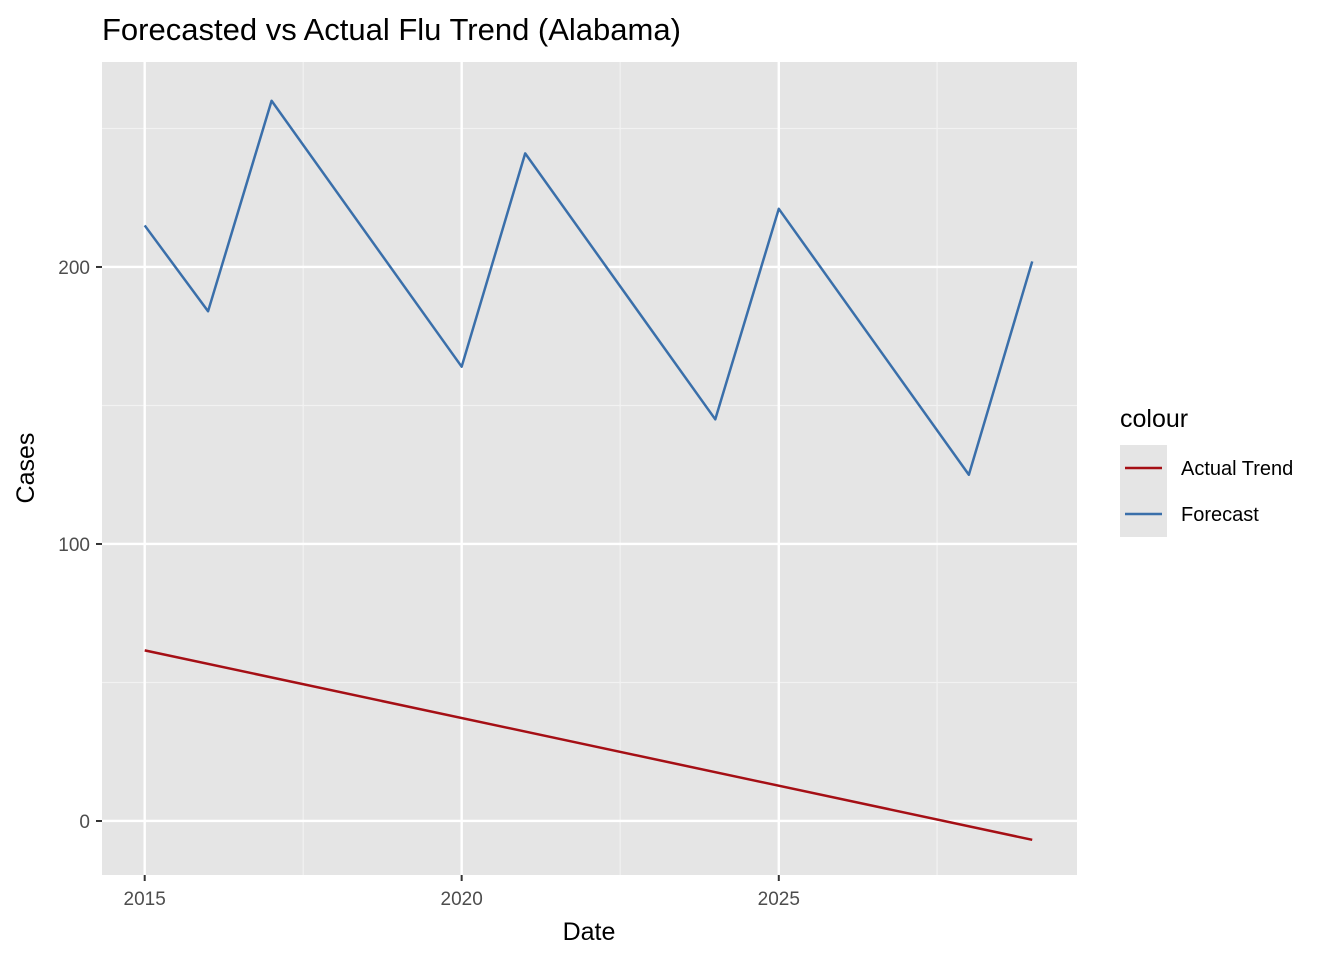  What do you see at coordinates (1237, 469) in the screenshot?
I see `legend-label-actual-trend: Actual Trend` at bounding box center [1237, 469].